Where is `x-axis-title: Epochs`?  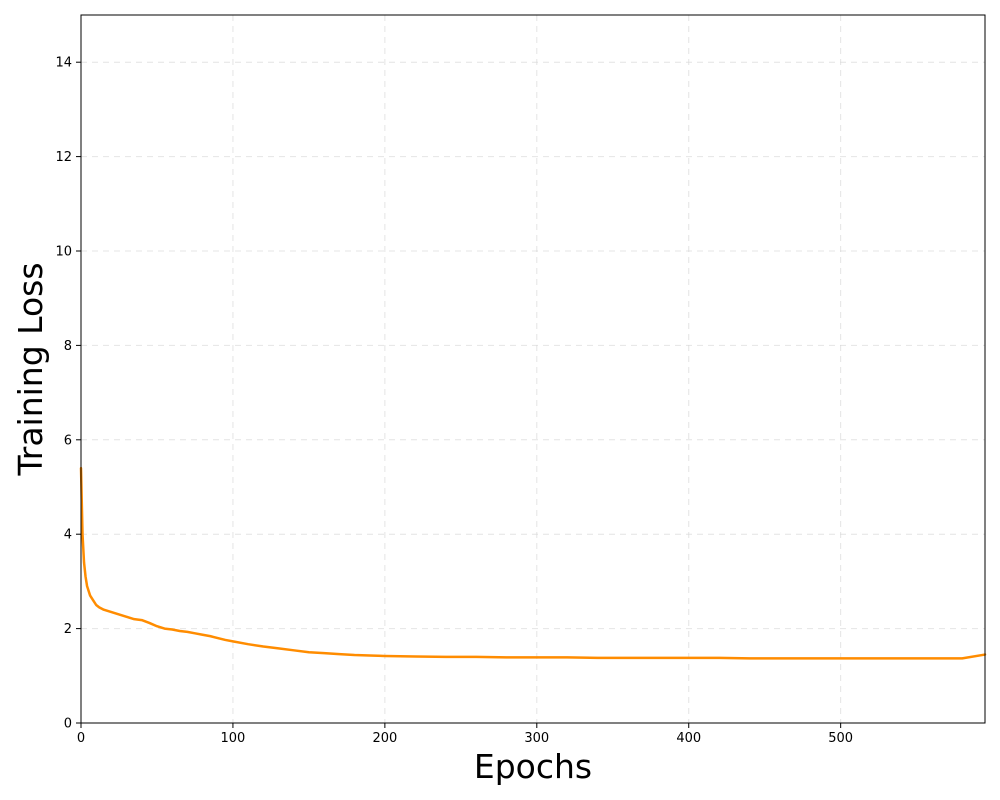
x-axis-title: Epochs is located at coordinates (533, 766).